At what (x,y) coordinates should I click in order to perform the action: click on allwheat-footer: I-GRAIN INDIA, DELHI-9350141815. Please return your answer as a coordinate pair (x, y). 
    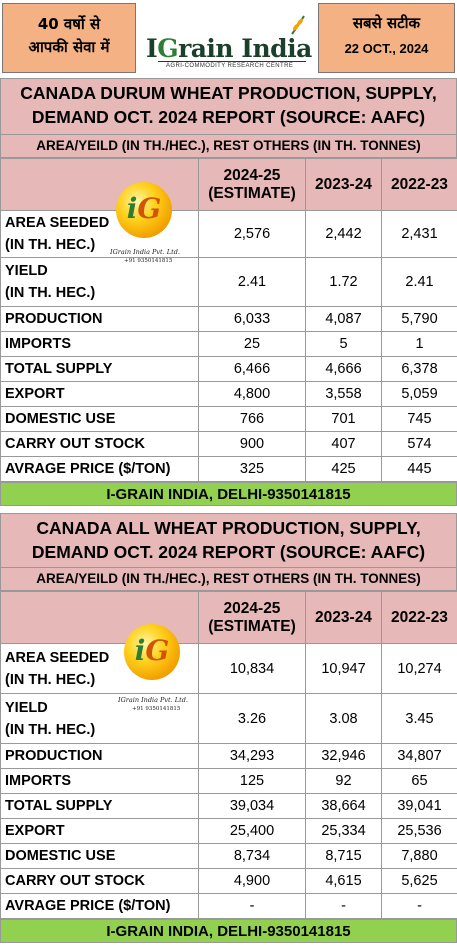
    Looking at the image, I should click on (228, 931).